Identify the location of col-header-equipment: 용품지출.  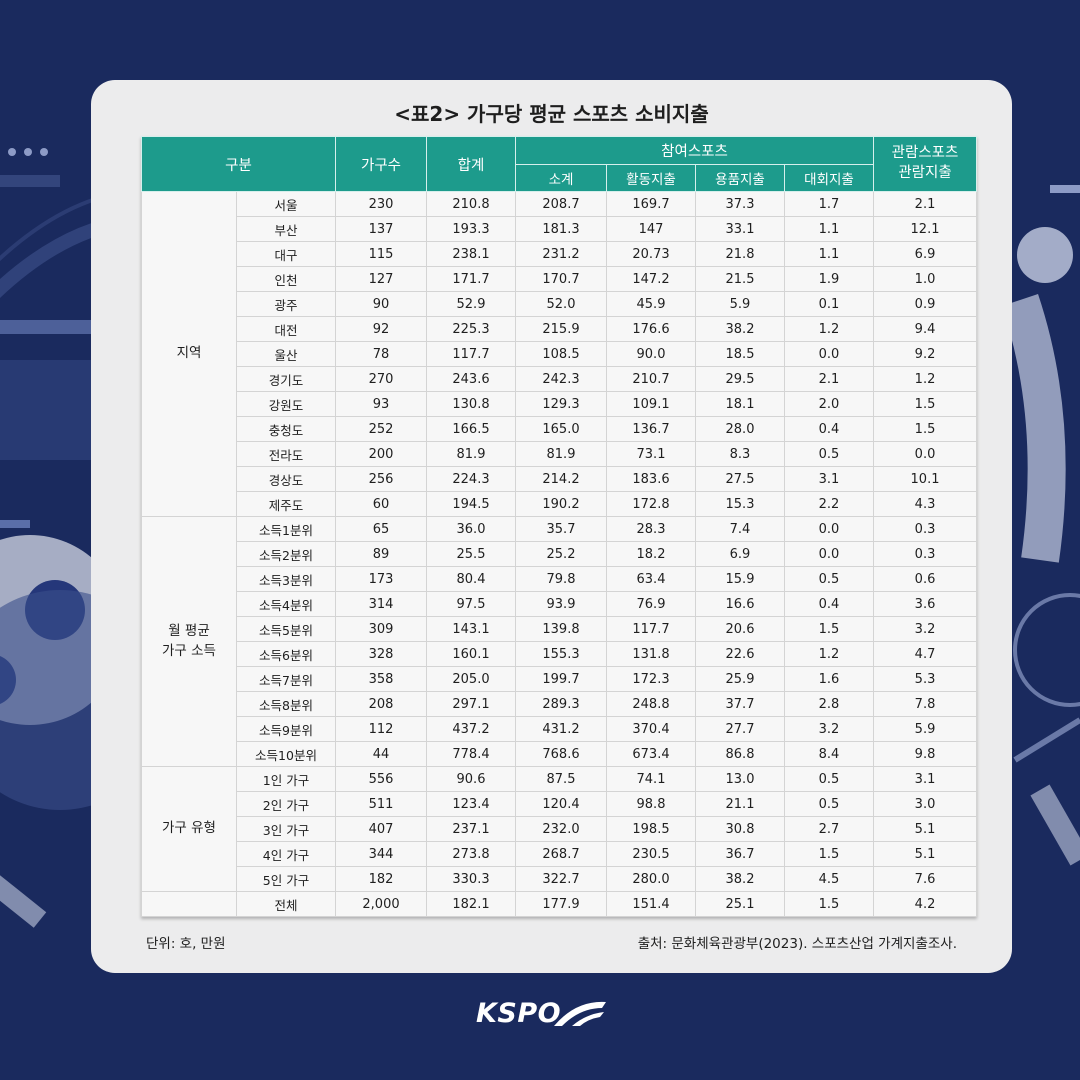
(740, 178).